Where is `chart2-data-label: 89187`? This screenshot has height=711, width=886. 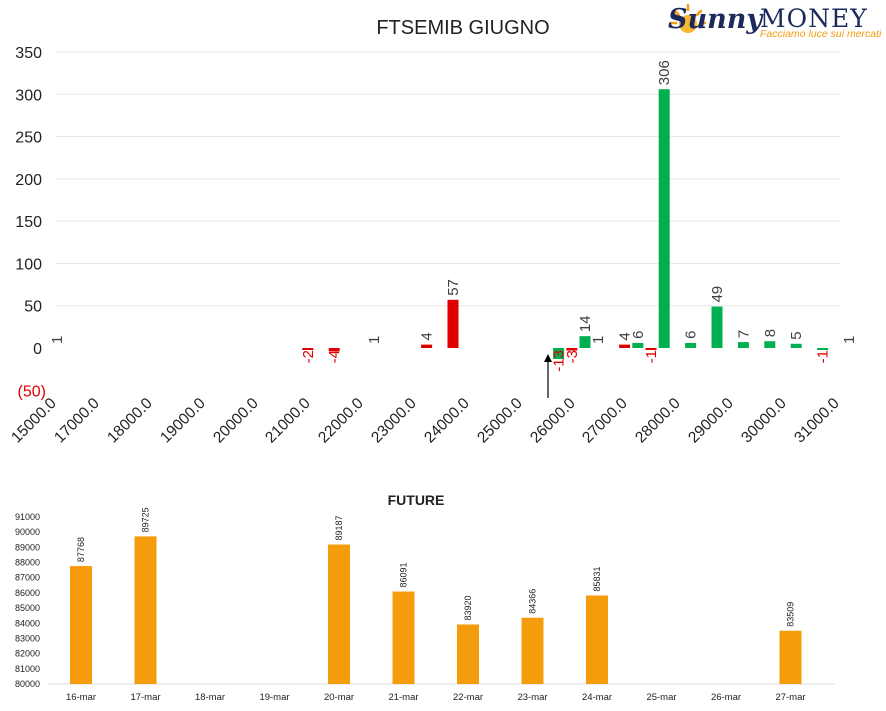
chart2-data-label: 89187 is located at coordinates (339, 527).